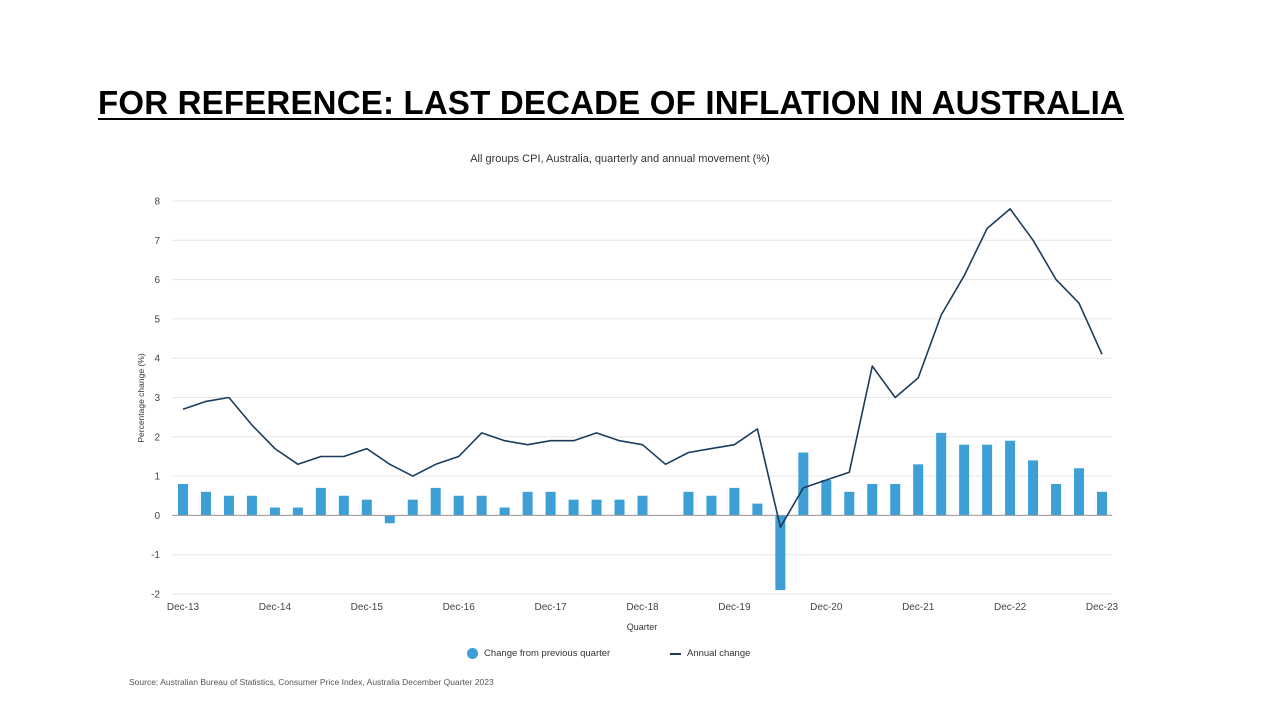  Describe the element at coordinates (155, 595) in the screenshot. I see `y-tick-label: -2` at that location.